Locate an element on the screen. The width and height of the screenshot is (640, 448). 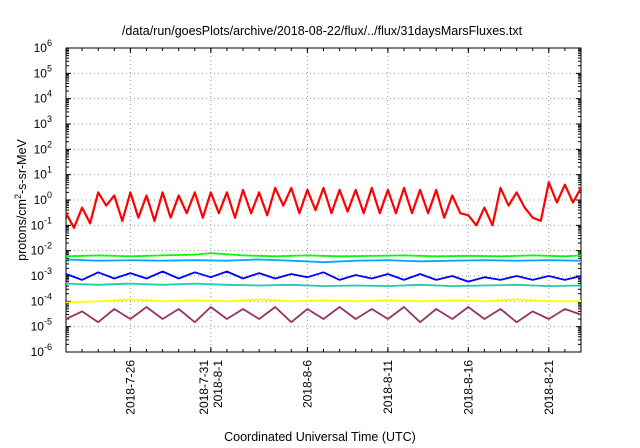
y-axis-label-post: -s-sr-MeV is located at coordinates (22, 166).